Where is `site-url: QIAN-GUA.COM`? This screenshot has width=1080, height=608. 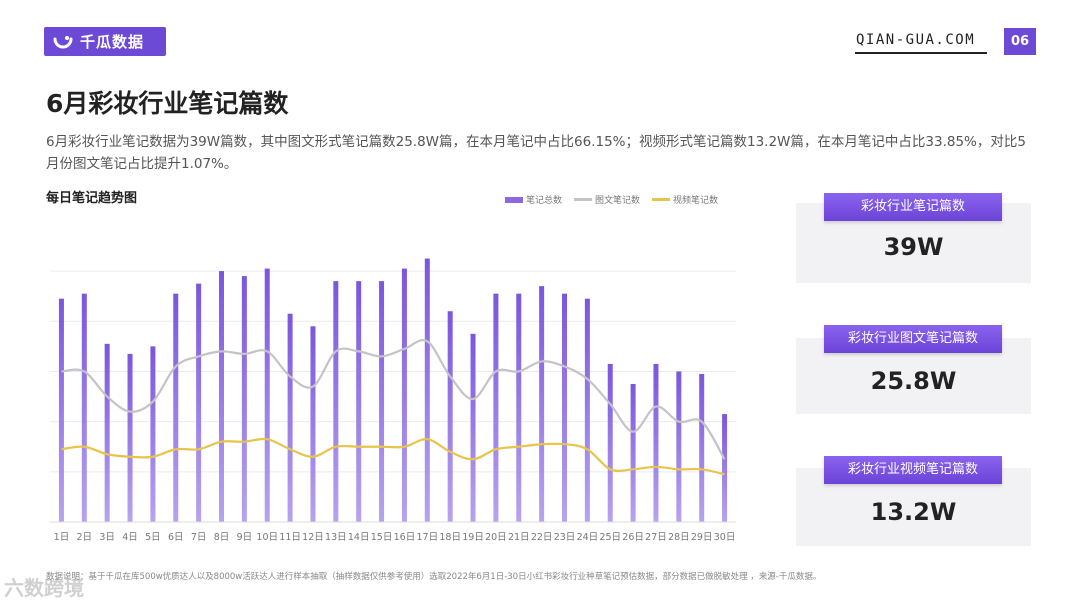 site-url: QIAN-GUA.COM is located at coordinates (916, 40).